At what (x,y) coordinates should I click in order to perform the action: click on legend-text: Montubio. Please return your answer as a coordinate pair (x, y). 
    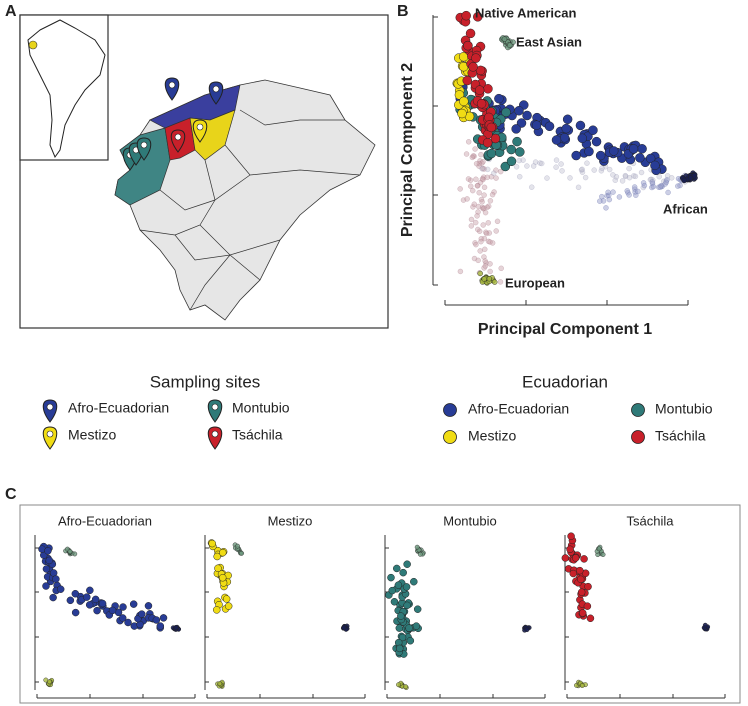
    Looking at the image, I should click on (684, 409).